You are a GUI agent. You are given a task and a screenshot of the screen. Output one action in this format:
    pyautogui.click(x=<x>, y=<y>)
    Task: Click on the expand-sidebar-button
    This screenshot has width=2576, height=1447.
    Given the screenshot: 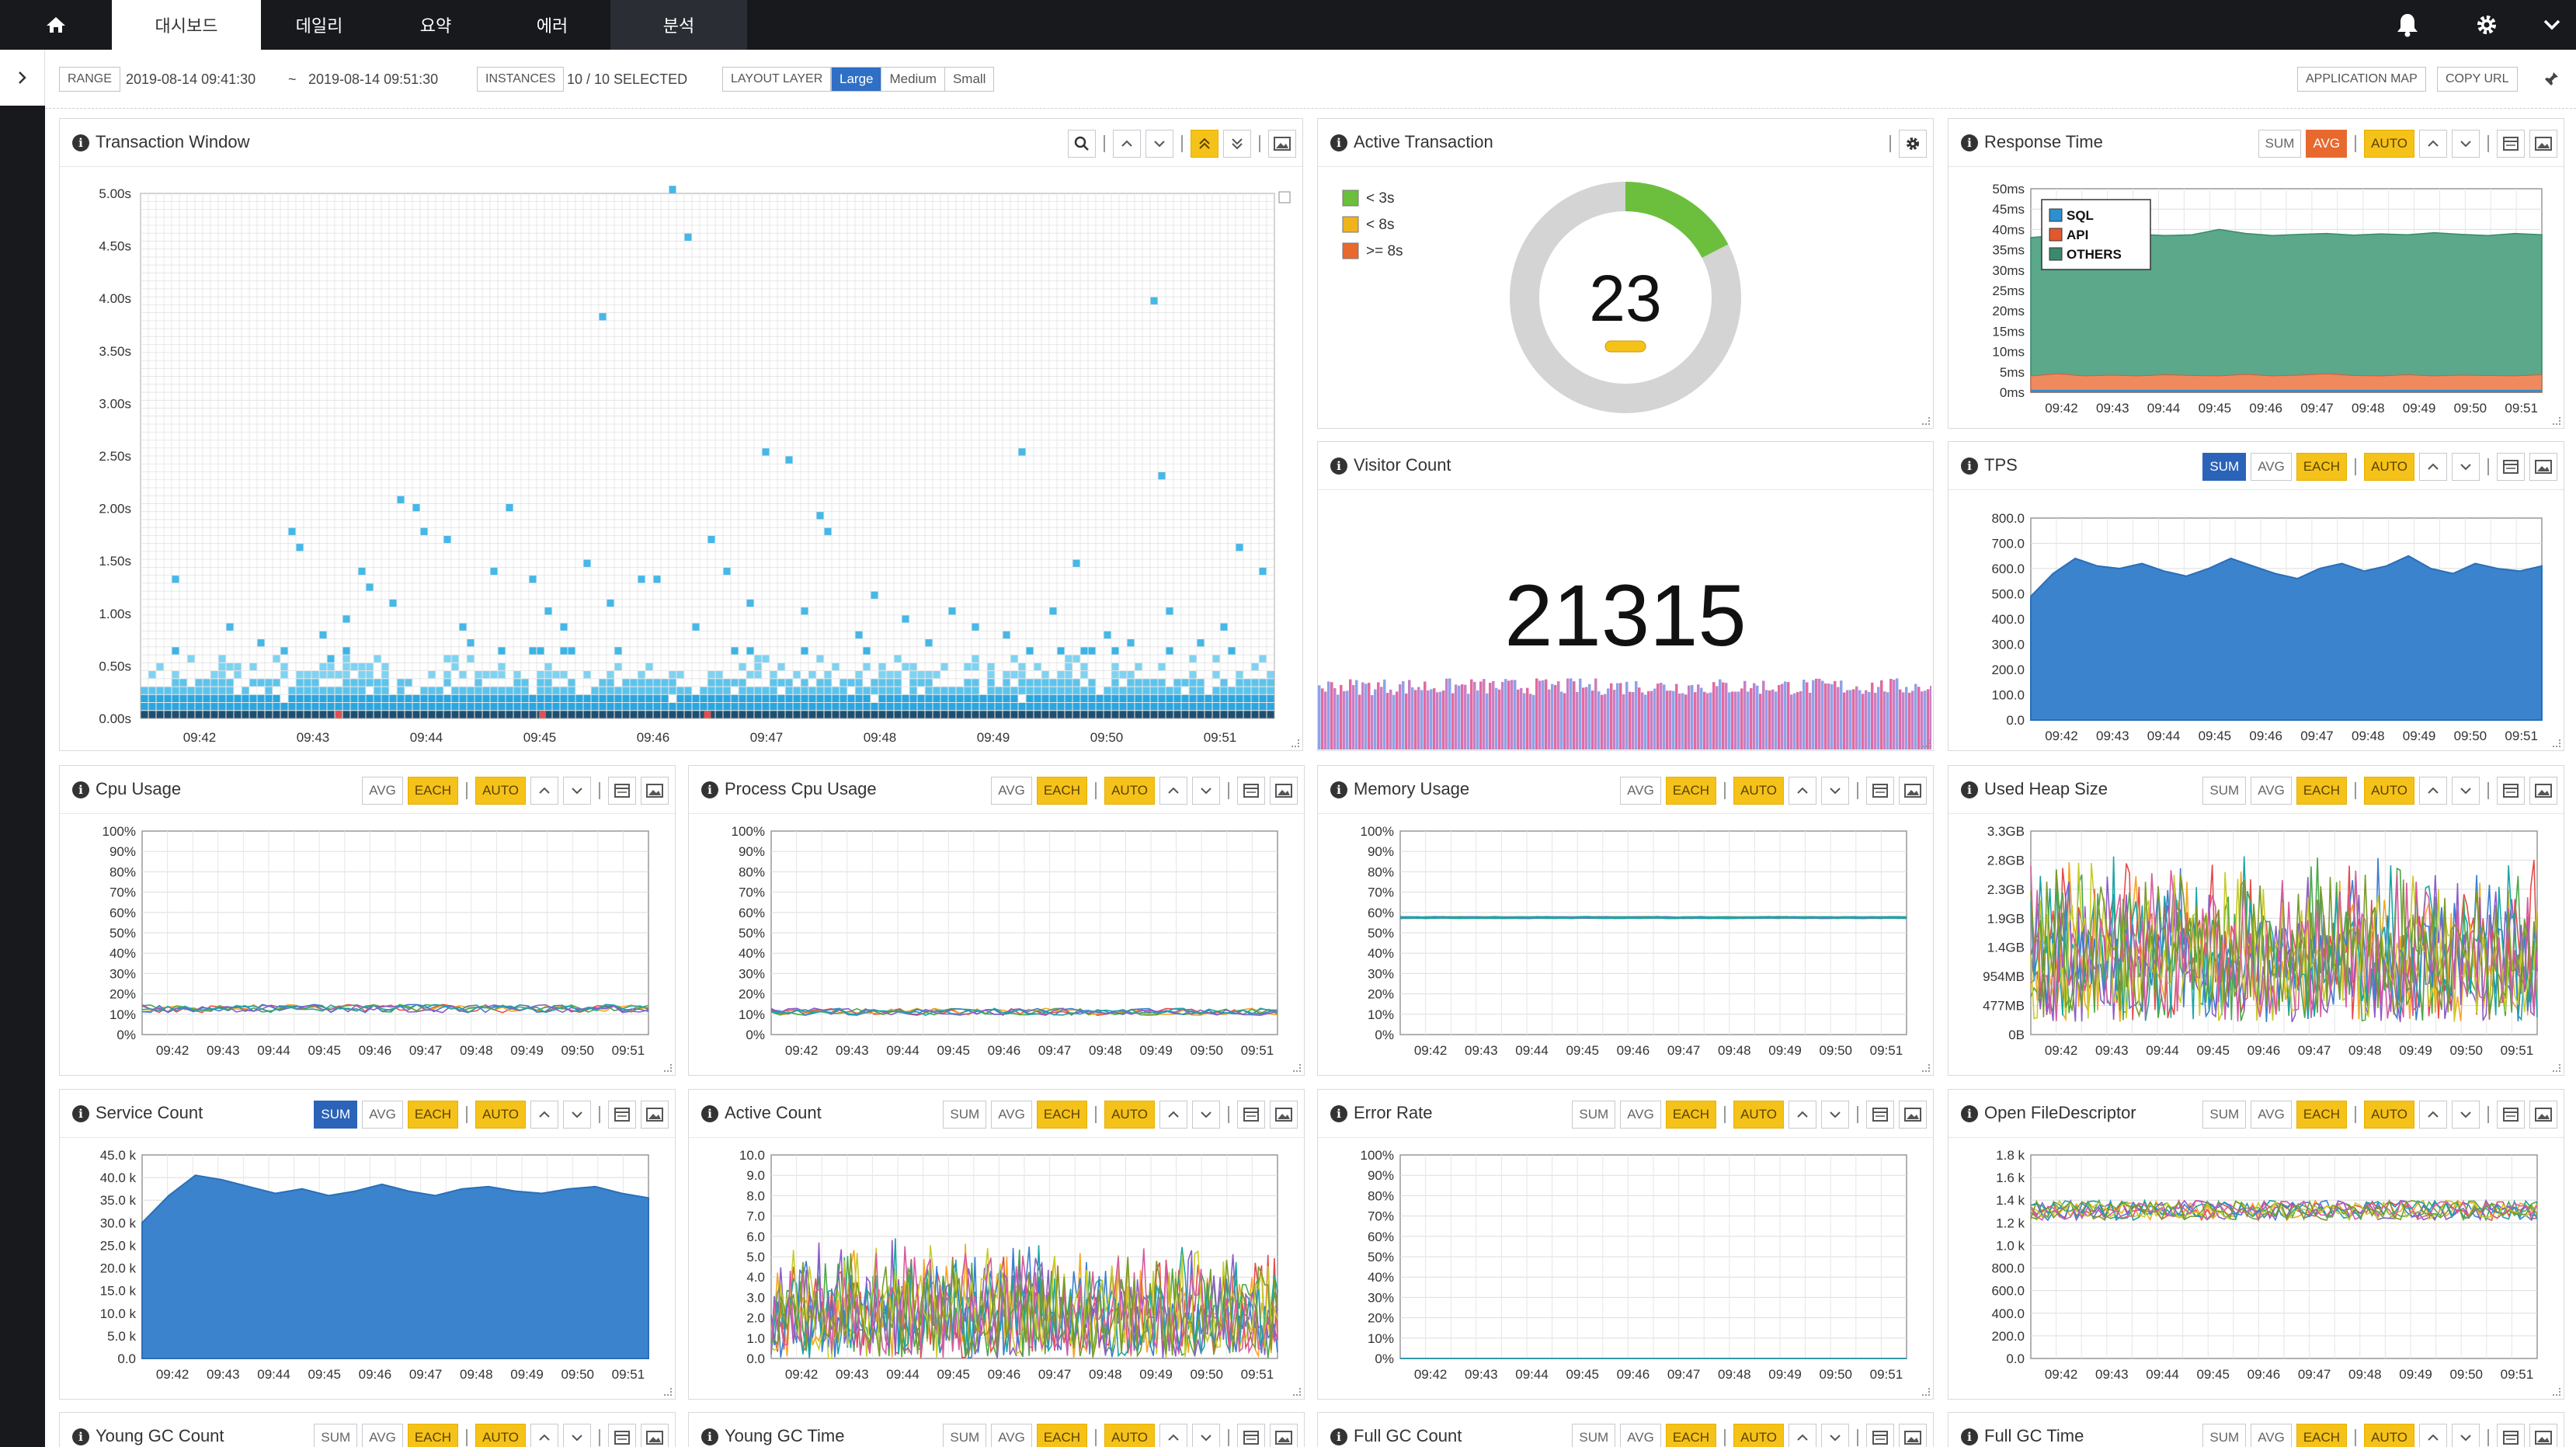 What is the action you would take?
    pyautogui.click(x=22, y=78)
    